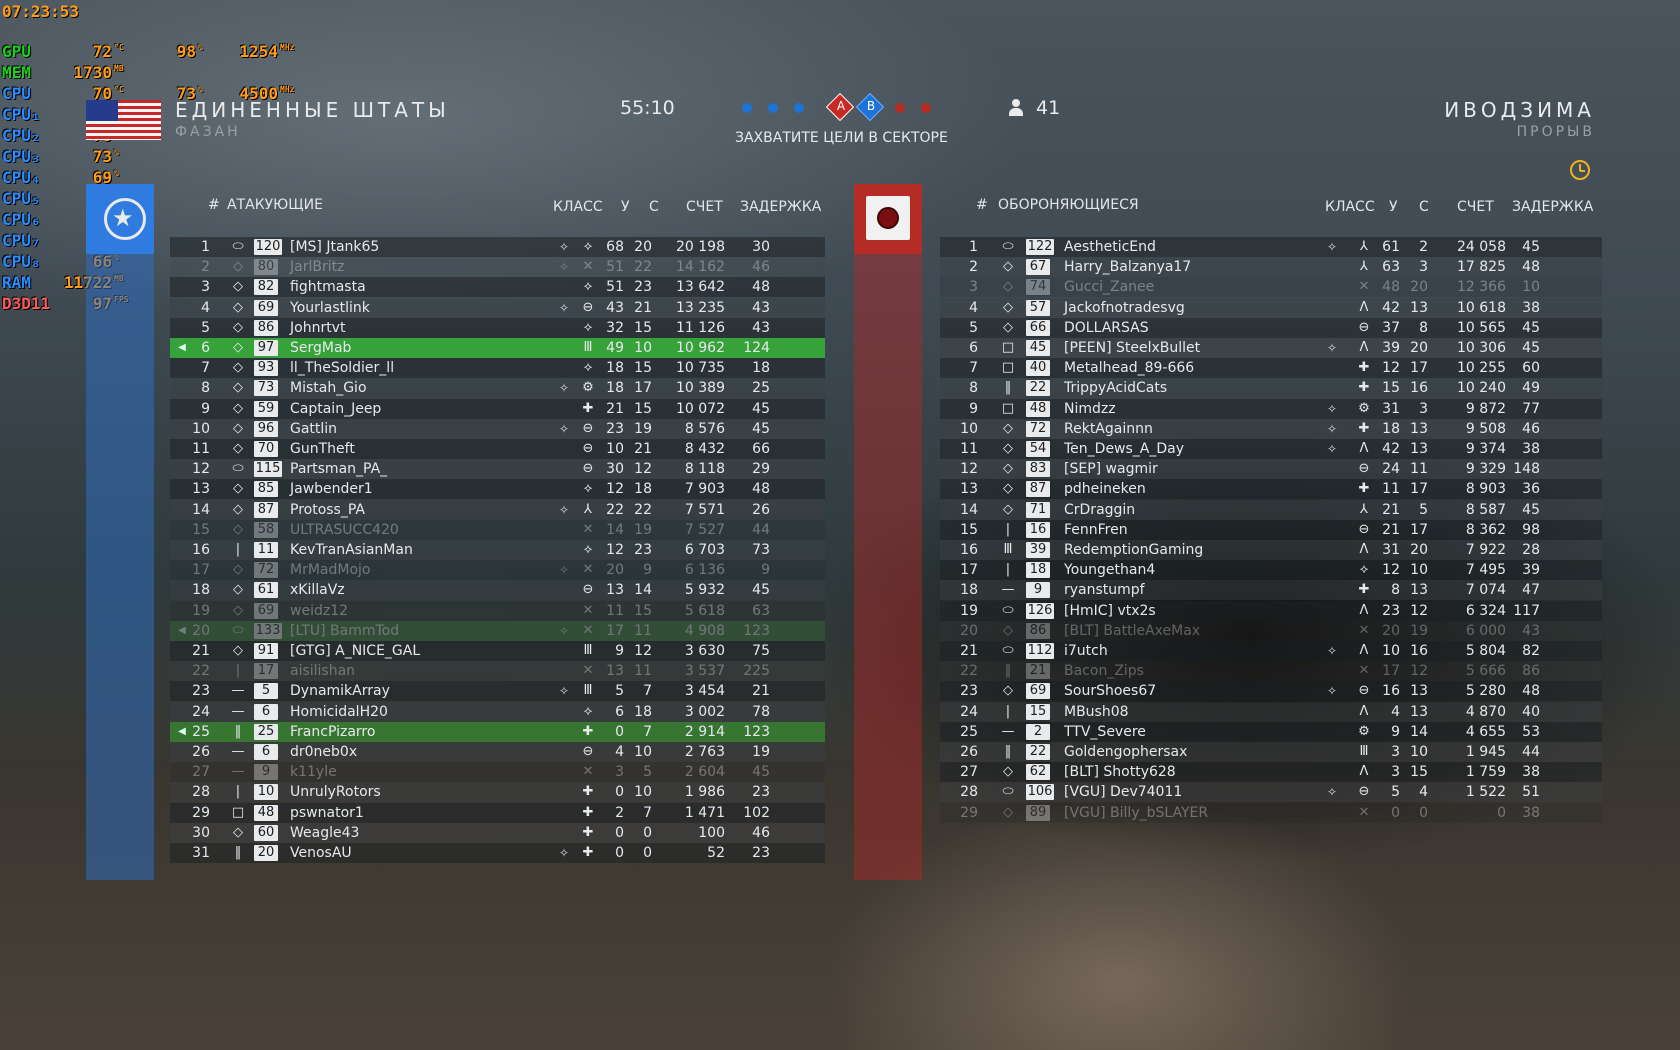 The image size is (1680, 1050). Describe the element at coordinates (497, 812) in the screenshot. I see `player-row: 29 □ 48 pswnator1 ✚ 2 7 1 471 102` at that location.